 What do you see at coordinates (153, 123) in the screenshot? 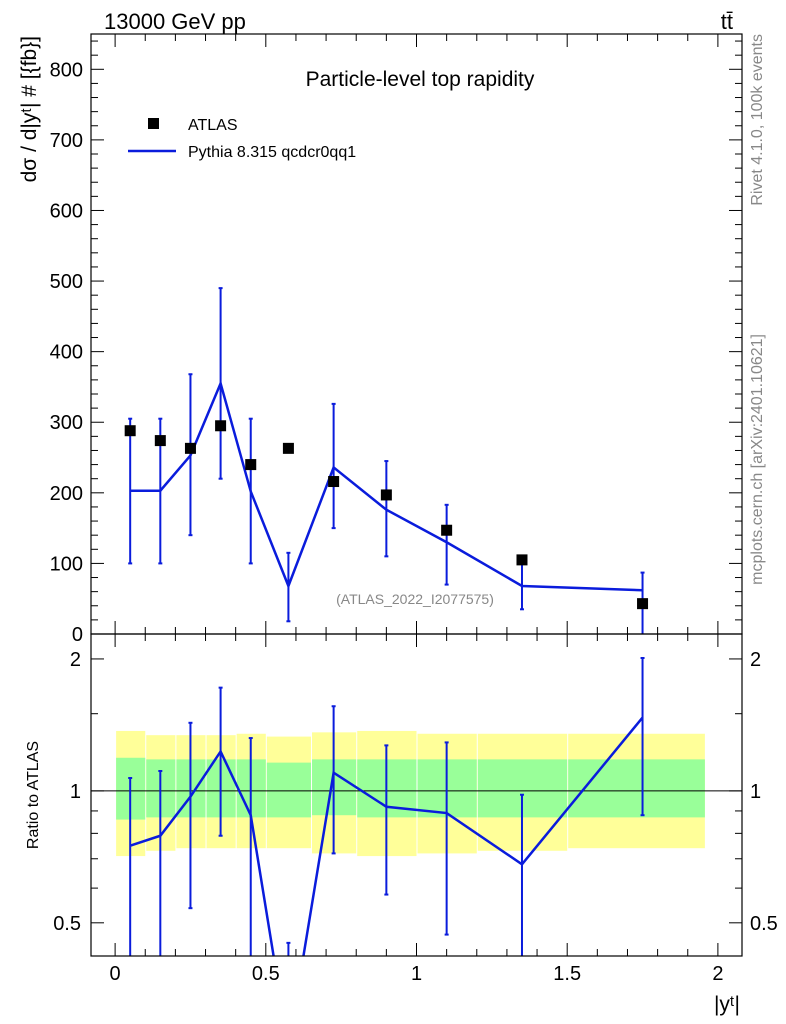
I see `legend-data-marker` at bounding box center [153, 123].